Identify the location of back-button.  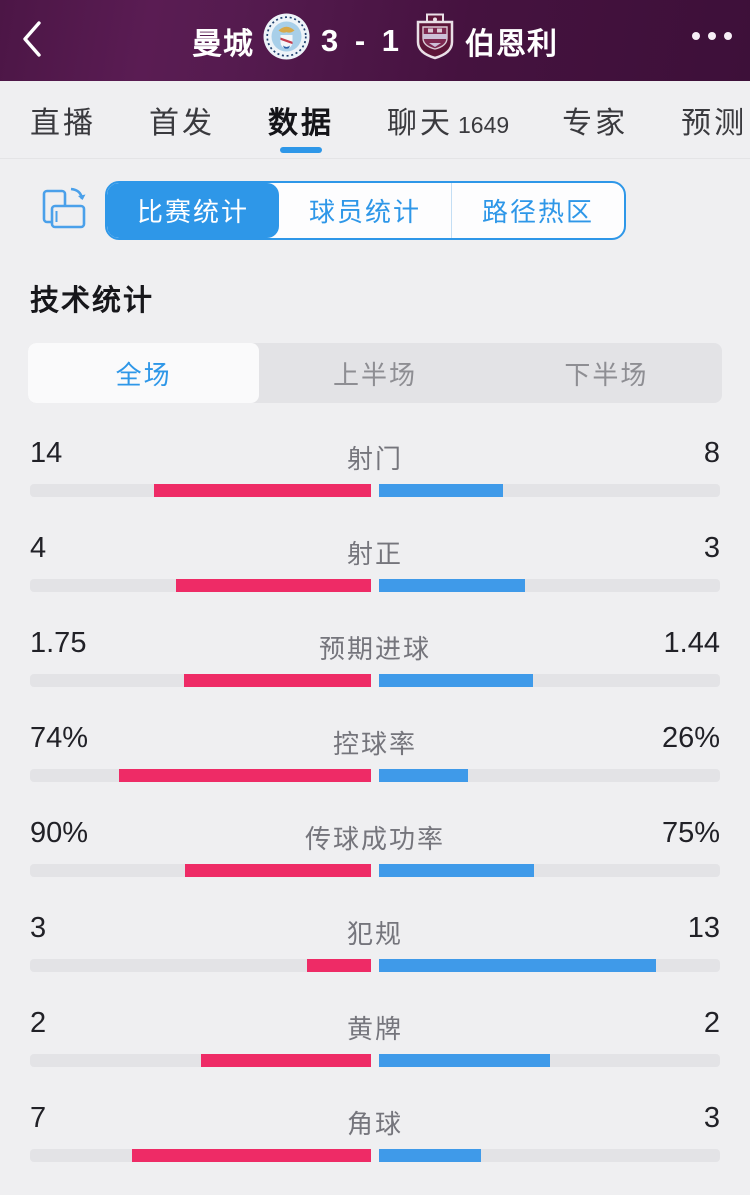
(33, 41).